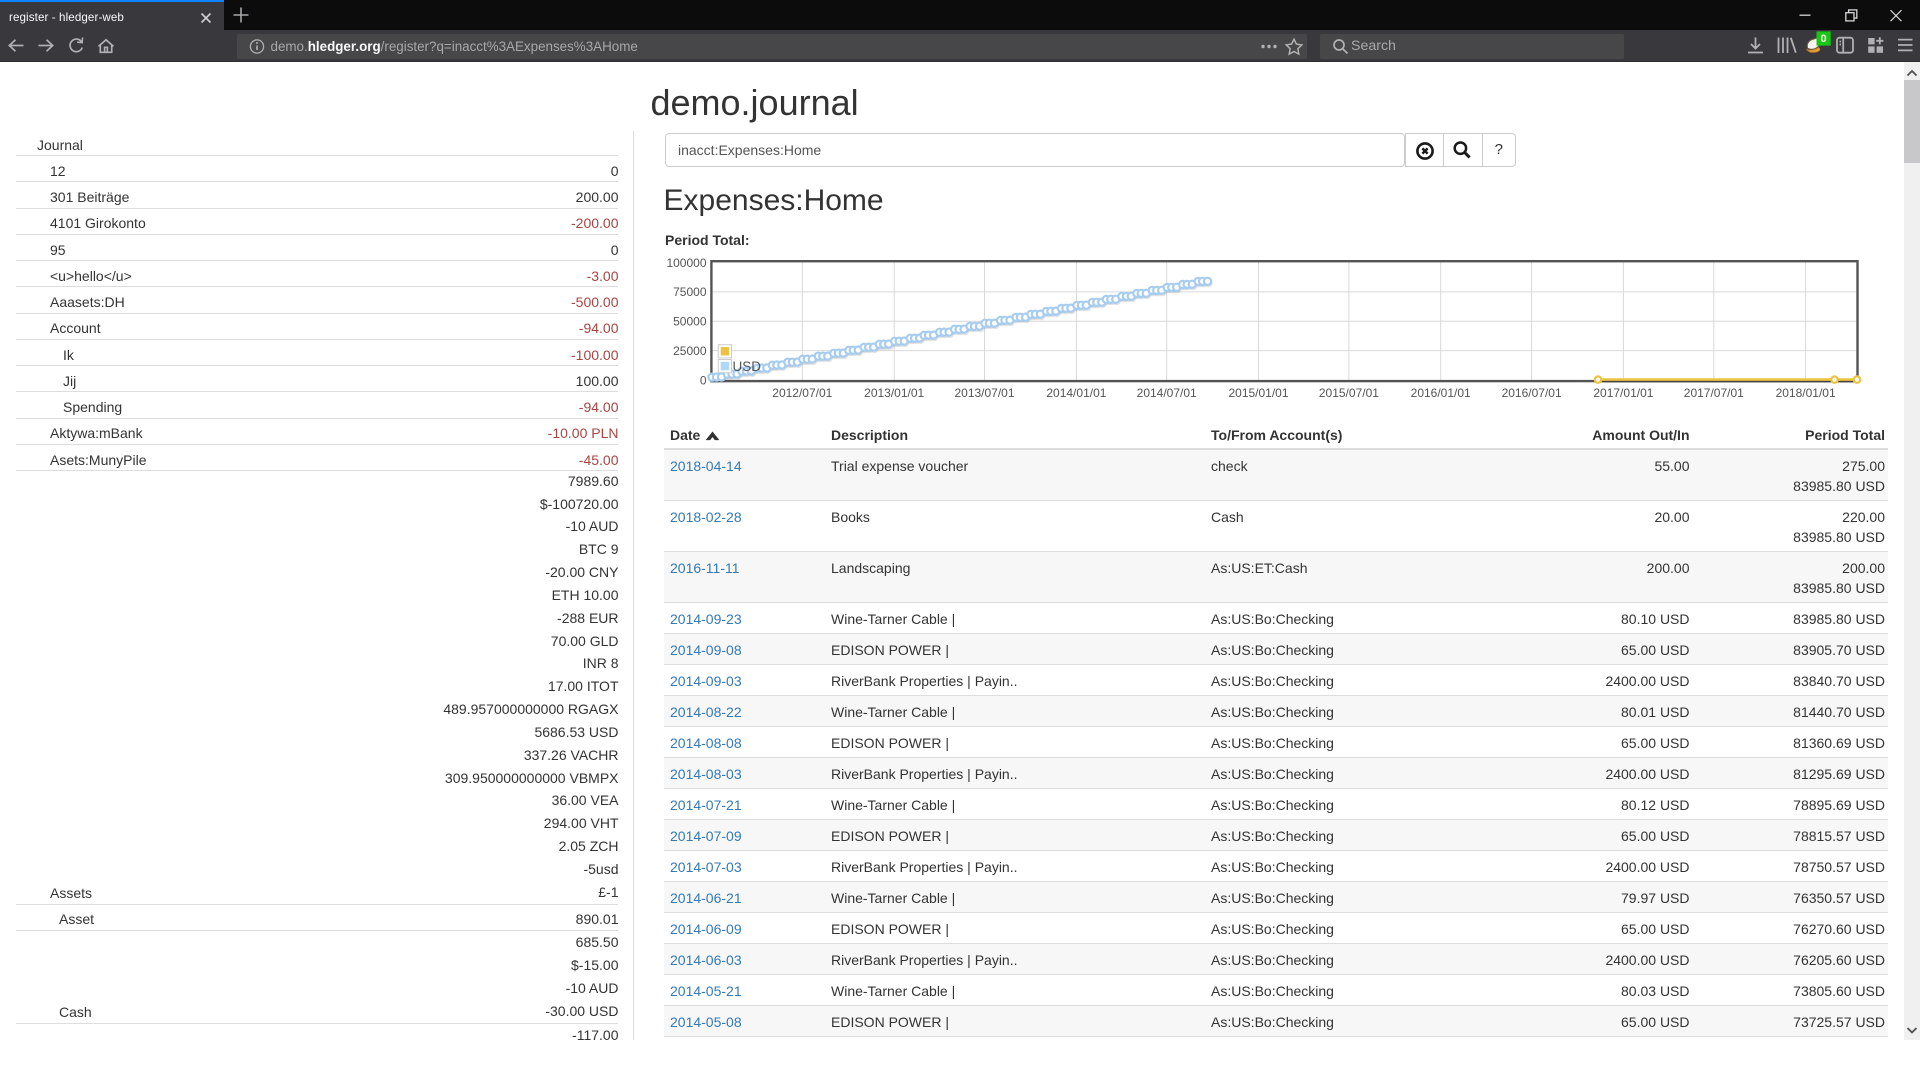 Image resolution: width=1920 pixels, height=1070 pixels. I want to click on svg-text: 2015/01/01, so click(1258, 393).